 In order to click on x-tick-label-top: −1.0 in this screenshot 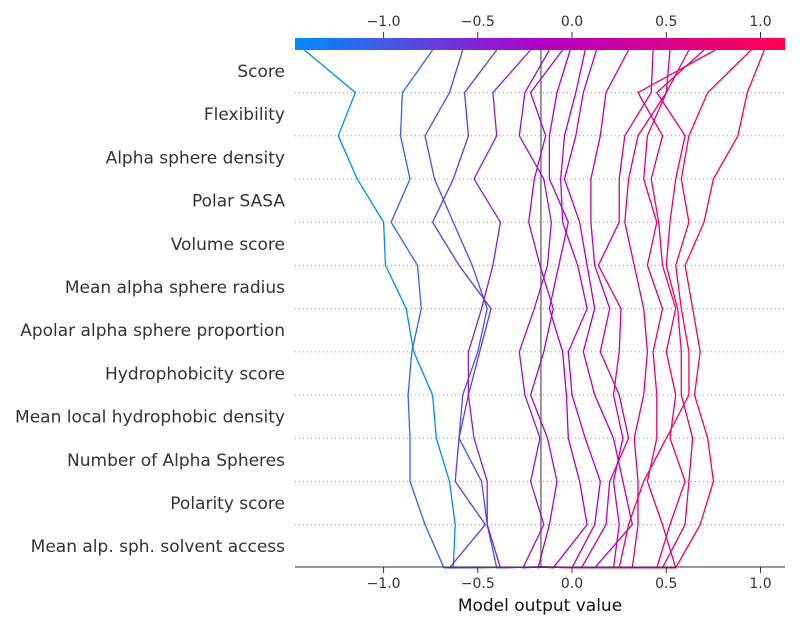, I will do `click(384, 22)`.